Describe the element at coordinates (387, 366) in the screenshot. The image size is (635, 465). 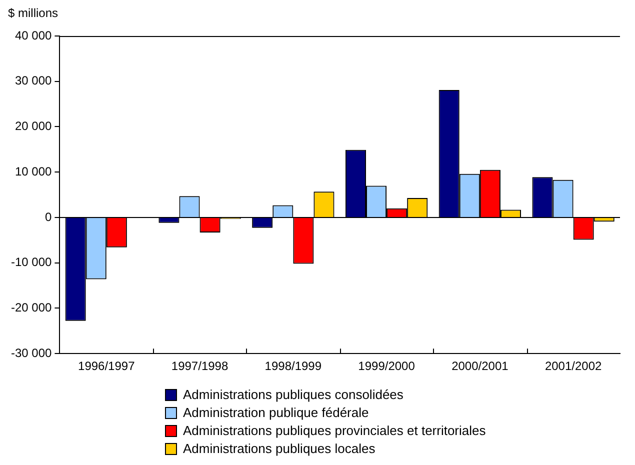
I see `x-tick-label: 1999/2000` at that location.